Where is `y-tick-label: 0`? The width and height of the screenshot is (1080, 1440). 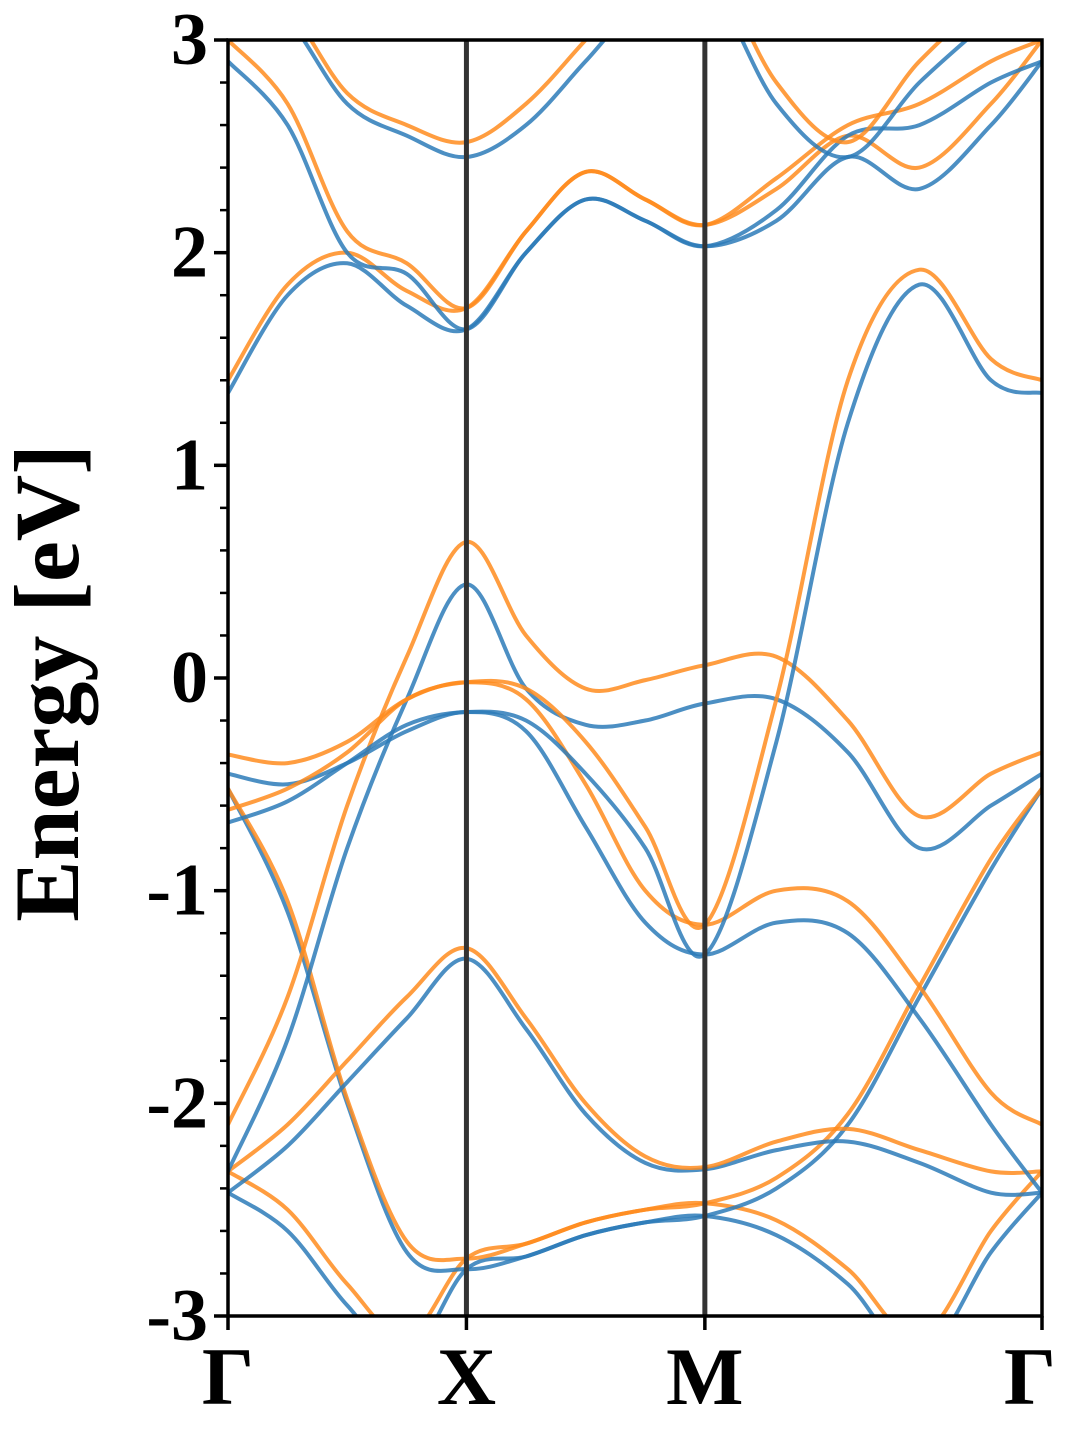
y-tick-label: 0 is located at coordinates (189, 678).